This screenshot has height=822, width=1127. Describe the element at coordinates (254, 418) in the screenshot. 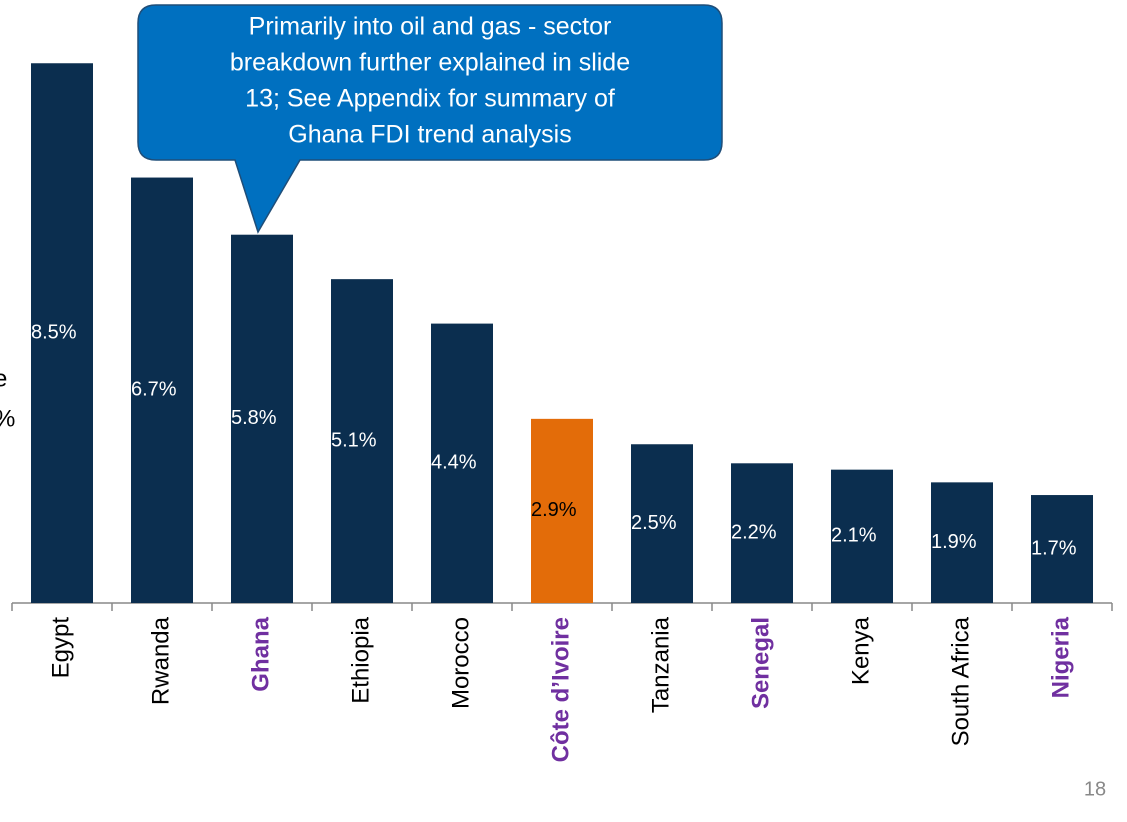

I see `value-label: 5.8%` at that location.